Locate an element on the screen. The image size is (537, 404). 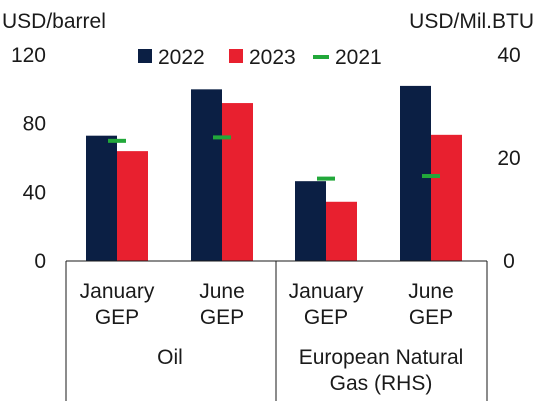
left-axis-unit: USD/barrel is located at coordinates (54, 21).